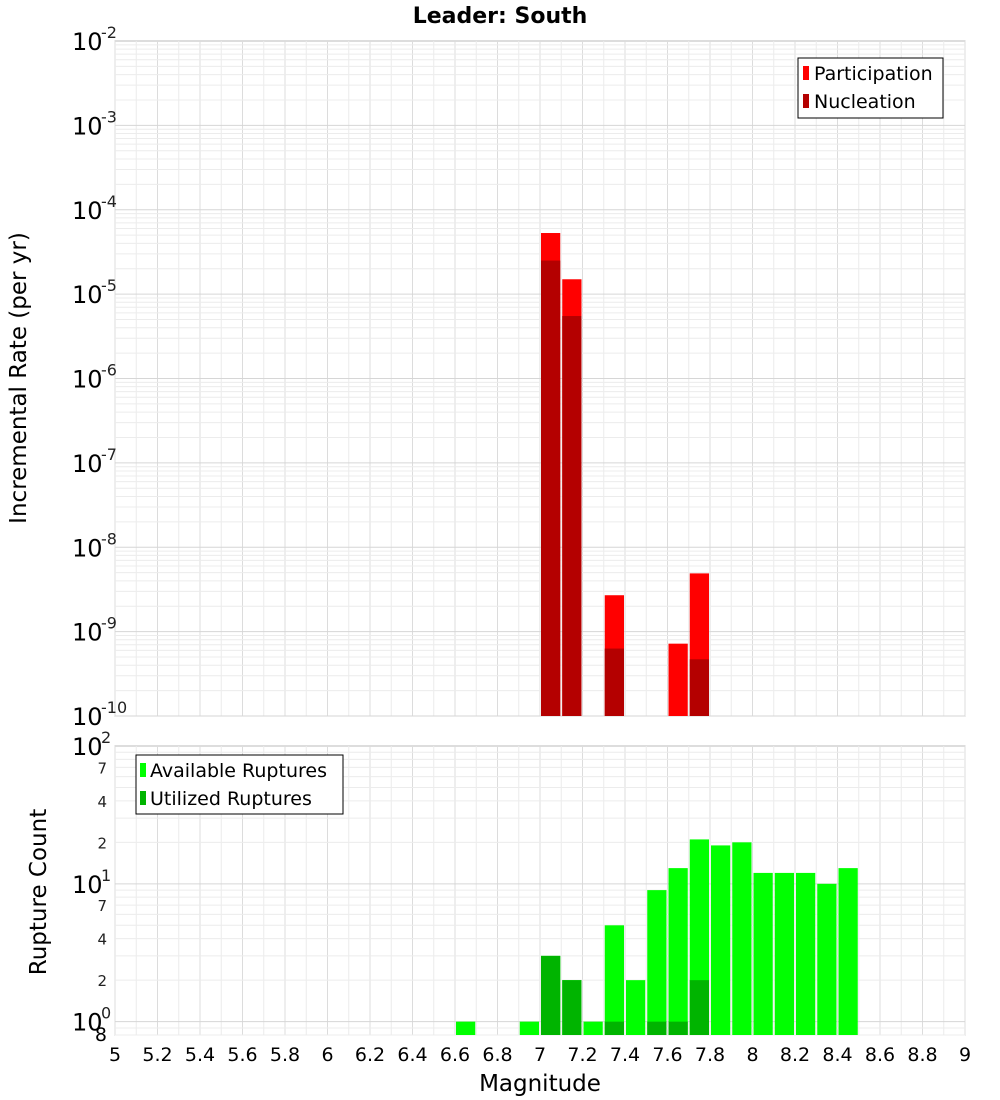  I want to click on x-tick-label: 8, so click(752, 1055).